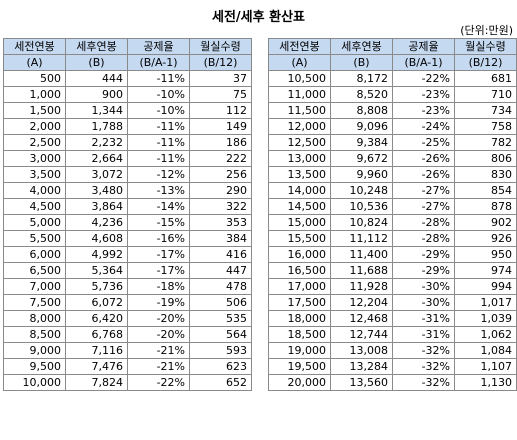 The image size is (517, 440). I want to click on cell-deduction-rate: -10%, so click(158, 94).